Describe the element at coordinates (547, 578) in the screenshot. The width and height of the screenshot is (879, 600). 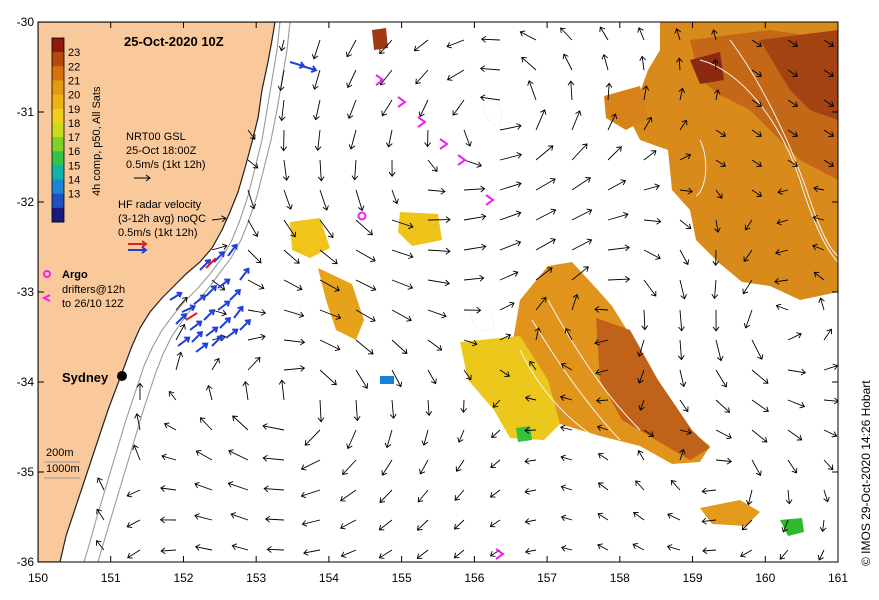
I see `x-tick-label: 157` at that location.